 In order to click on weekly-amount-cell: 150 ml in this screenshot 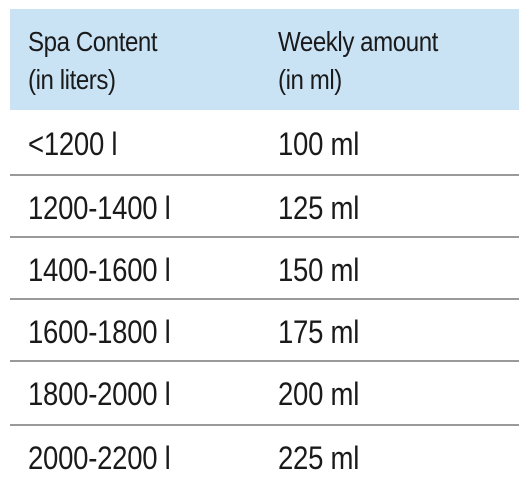, I will do `click(319, 270)`.